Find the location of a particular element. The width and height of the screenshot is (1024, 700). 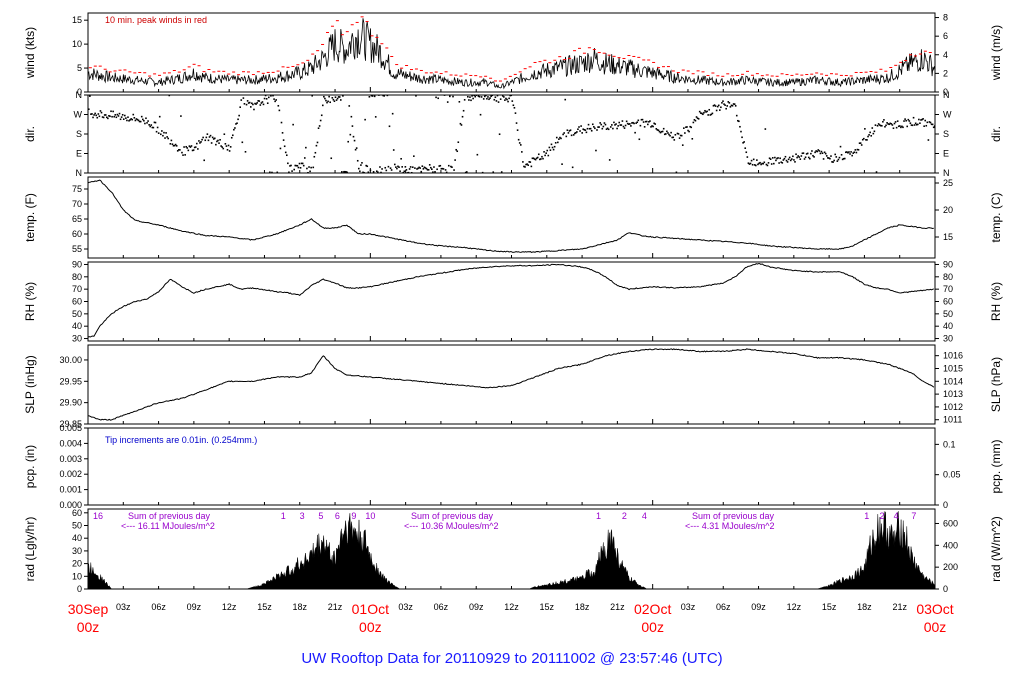

right-axis-label-rh: RH (%) is located at coordinates (996, 301).